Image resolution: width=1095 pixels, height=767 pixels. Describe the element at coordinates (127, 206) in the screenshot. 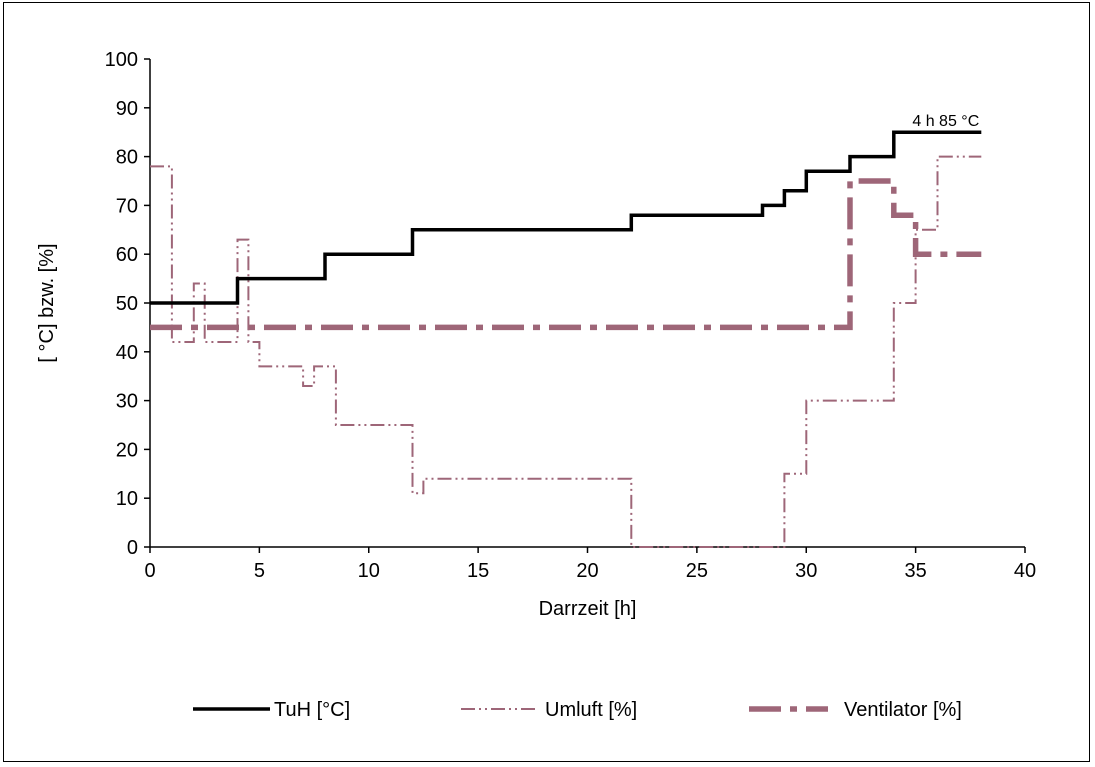

I see `y-tick-label: 70` at that location.